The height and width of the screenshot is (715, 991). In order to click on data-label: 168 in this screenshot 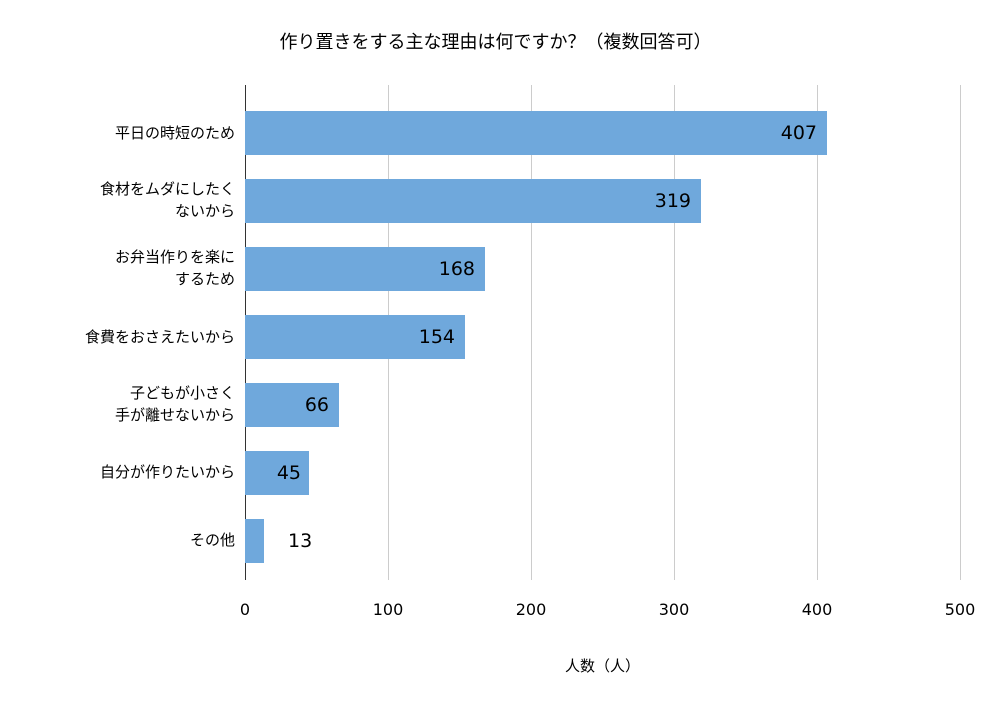, I will do `click(456, 269)`.